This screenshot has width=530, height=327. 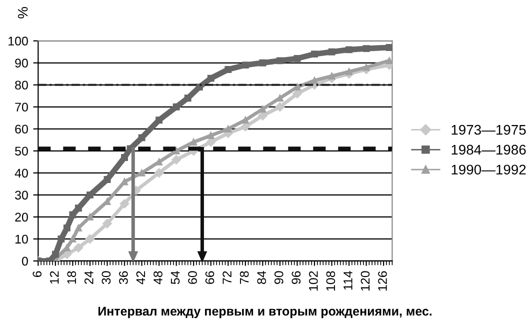 What do you see at coordinates (348, 280) in the screenshot?
I see `x-tick-label: 114` at bounding box center [348, 280].